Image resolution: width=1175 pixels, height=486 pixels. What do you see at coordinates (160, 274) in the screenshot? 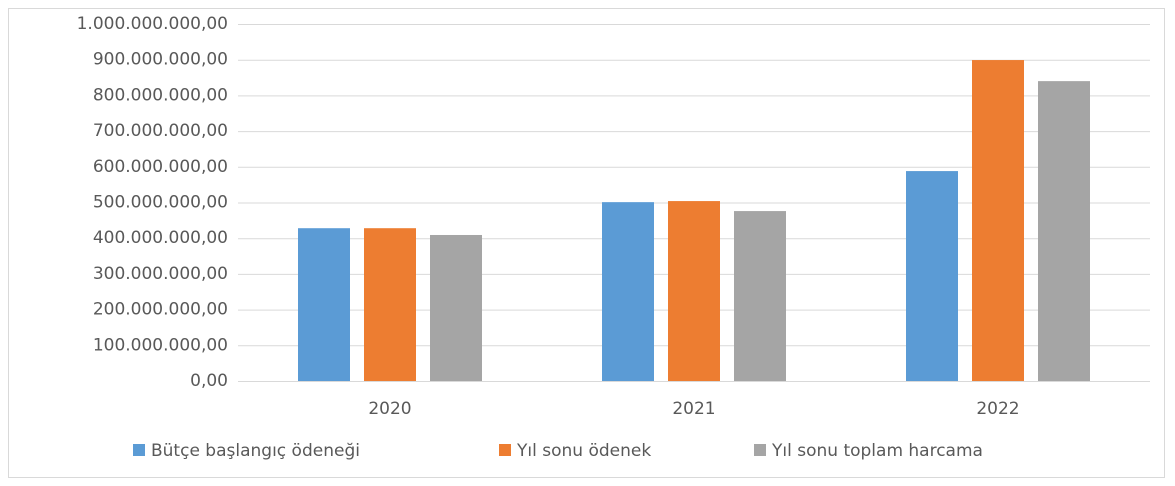
I see `y-tick-label: 300.000.000,00` at bounding box center [160, 274].